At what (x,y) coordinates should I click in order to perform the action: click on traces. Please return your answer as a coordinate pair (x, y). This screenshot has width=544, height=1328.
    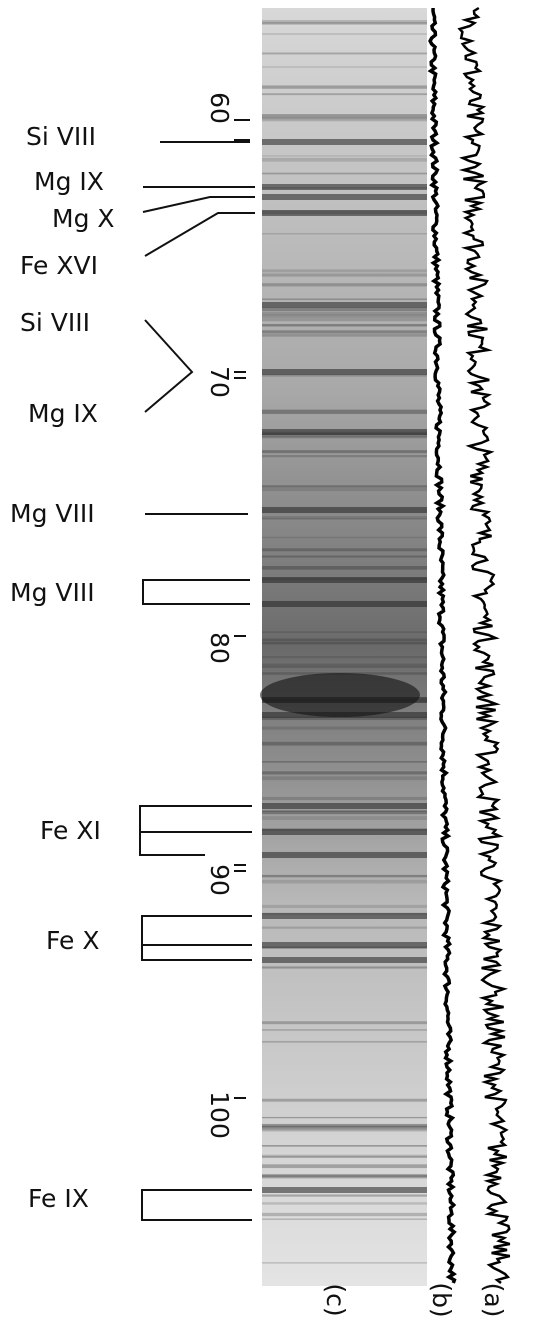
    Looking at the image, I should click on (469, 645).